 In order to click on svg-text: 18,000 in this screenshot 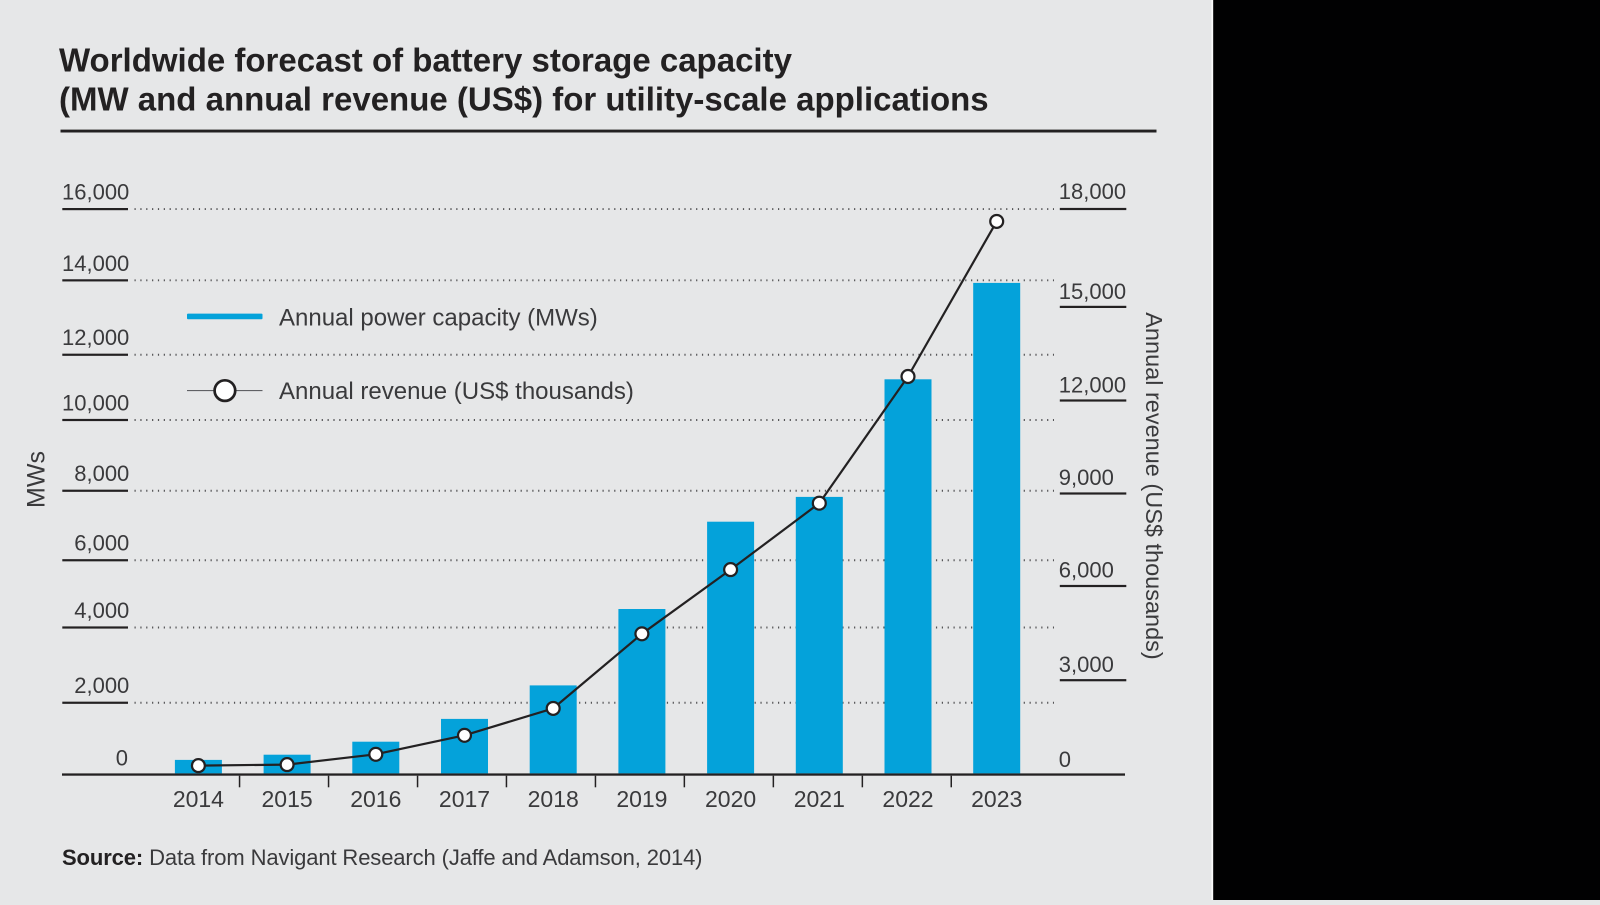, I will do `click(1092, 191)`.